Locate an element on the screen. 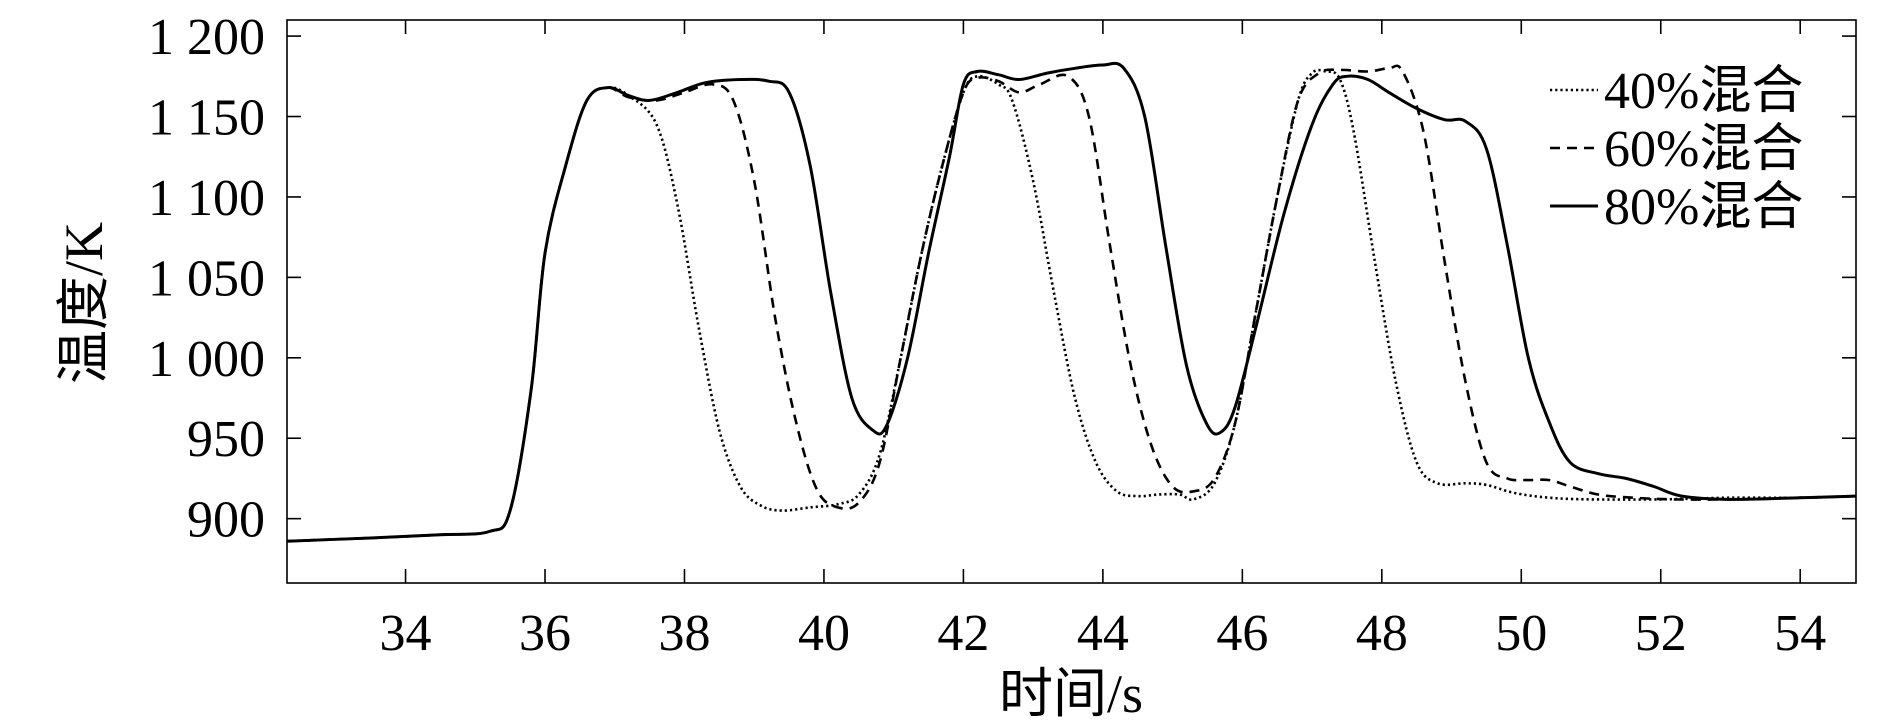  x-tick-label: 40 is located at coordinates (824, 633).